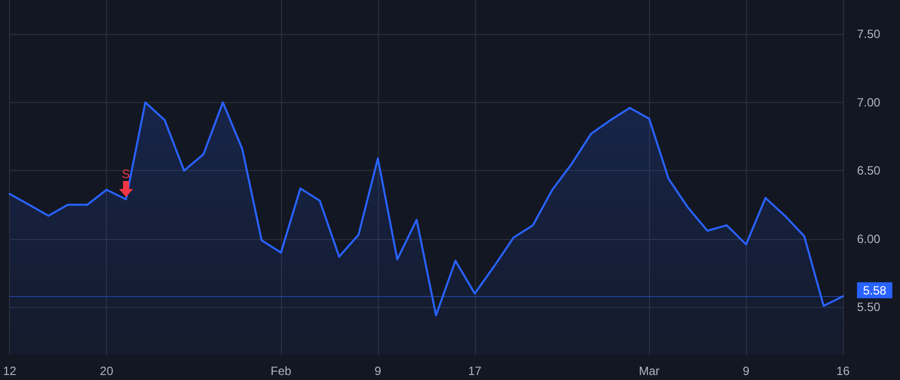  Describe the element at coordinates (125, 174) in the screenshot. I see `annotation: S` at that location.